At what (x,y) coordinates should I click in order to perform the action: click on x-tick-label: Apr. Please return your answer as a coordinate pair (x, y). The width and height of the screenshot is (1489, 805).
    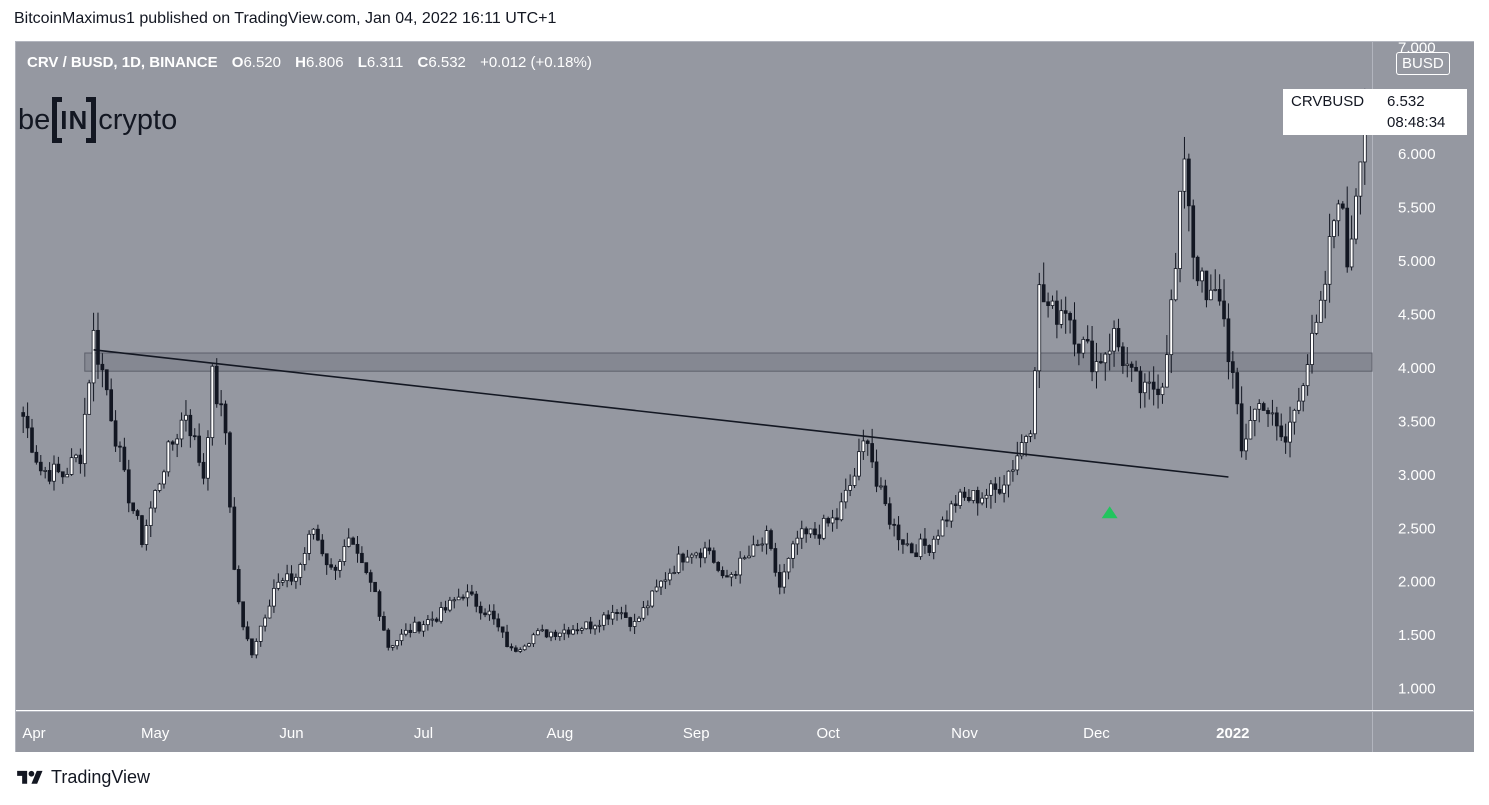
    Looking at the image, I should click on (33, 733).